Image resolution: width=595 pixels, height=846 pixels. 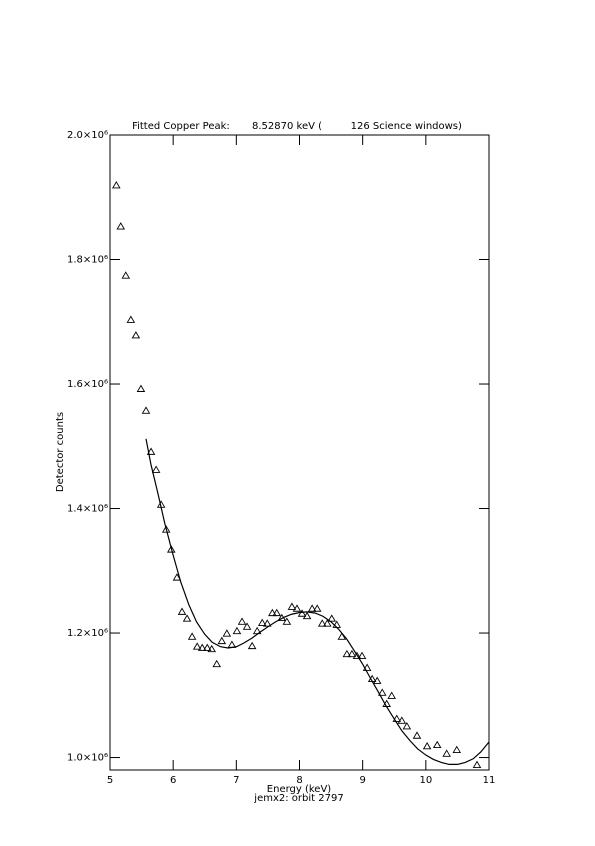 I want to click on y-tick-label: 1.0×10⁶, so click(x=87, y=758).